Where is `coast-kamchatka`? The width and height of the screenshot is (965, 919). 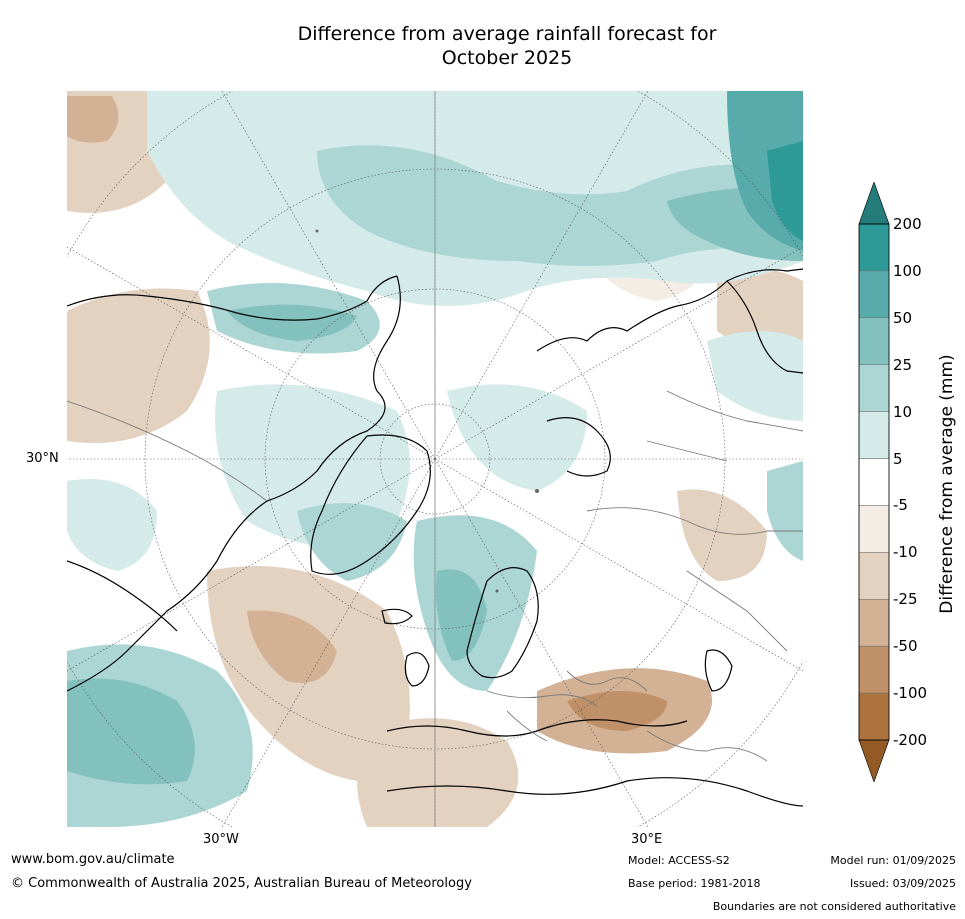 coast-kamchatka is located at coordinates (764, 327).